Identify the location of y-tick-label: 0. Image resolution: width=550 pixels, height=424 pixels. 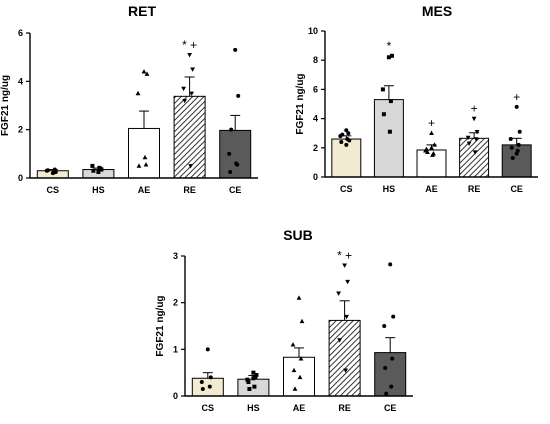
(20, 178).